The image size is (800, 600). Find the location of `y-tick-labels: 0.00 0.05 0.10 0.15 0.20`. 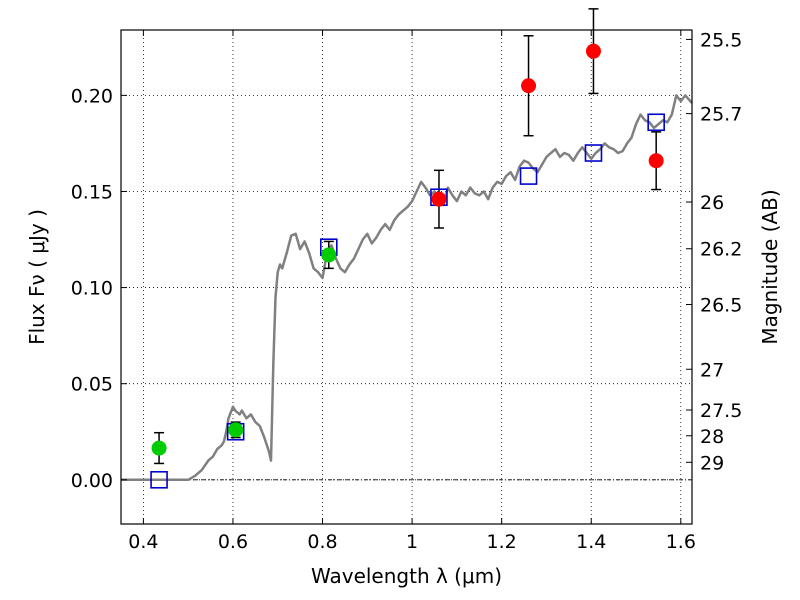

y-tick-labels: 0.00 0.05 0.10 0.15 0.20 is located at coordinates (92, 288).